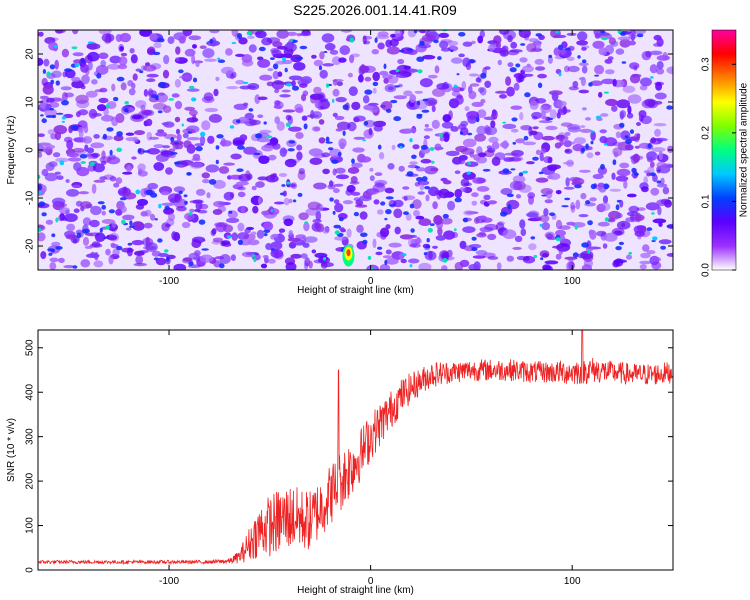 The height and width of the screenshot is (600, 750). Describe the element at coordinates (169, 581) in the screenshot. I see `line-x-tick-label: -100` at that location.